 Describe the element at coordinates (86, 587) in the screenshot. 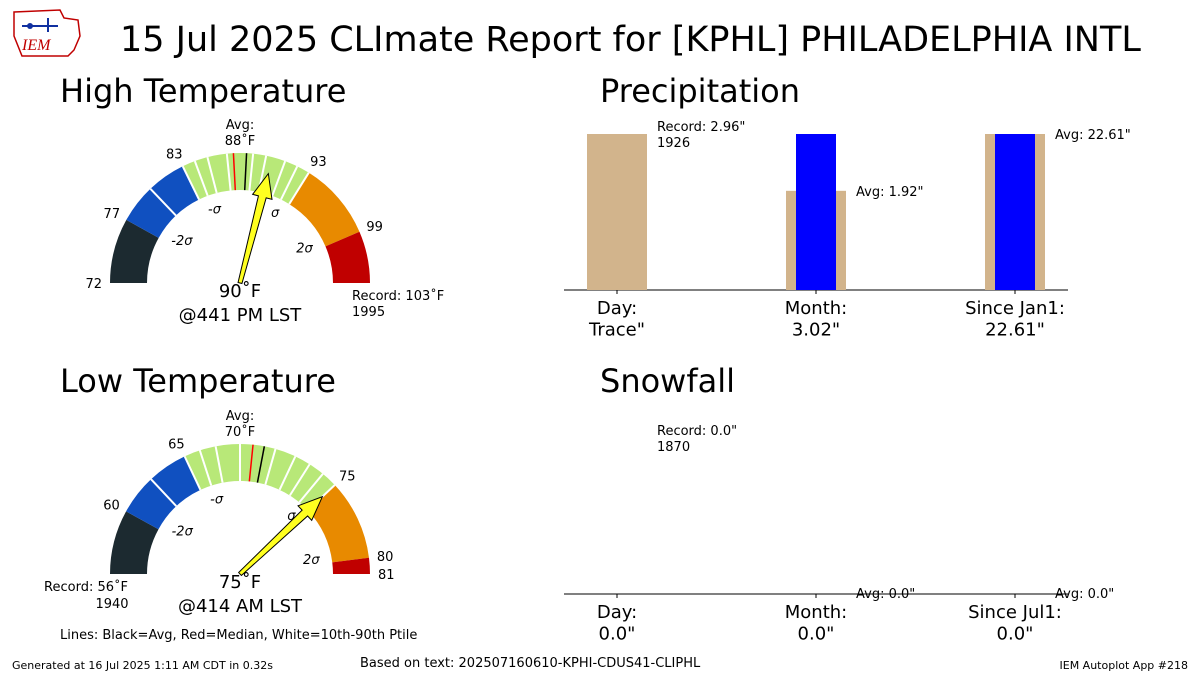

I see `record-label: Record: 56˚F` at that location.